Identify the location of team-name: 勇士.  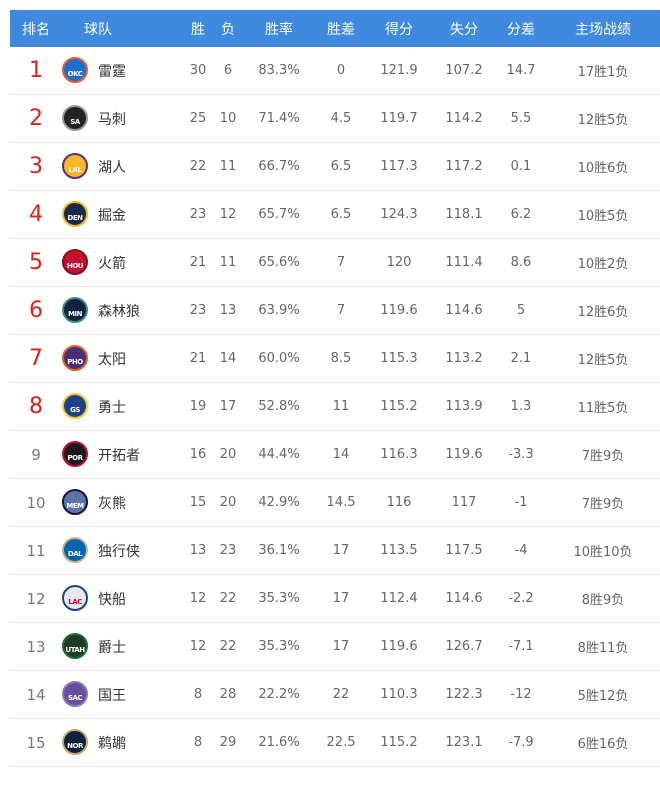
(112, 407).